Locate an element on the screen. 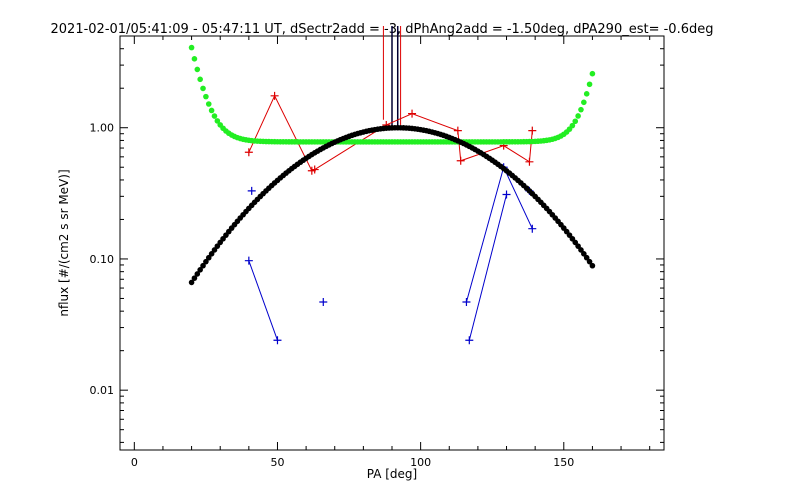 This screenshot has width=800, height=500. x-axis-label: PA [deg] is located at coordinates (392, 474).